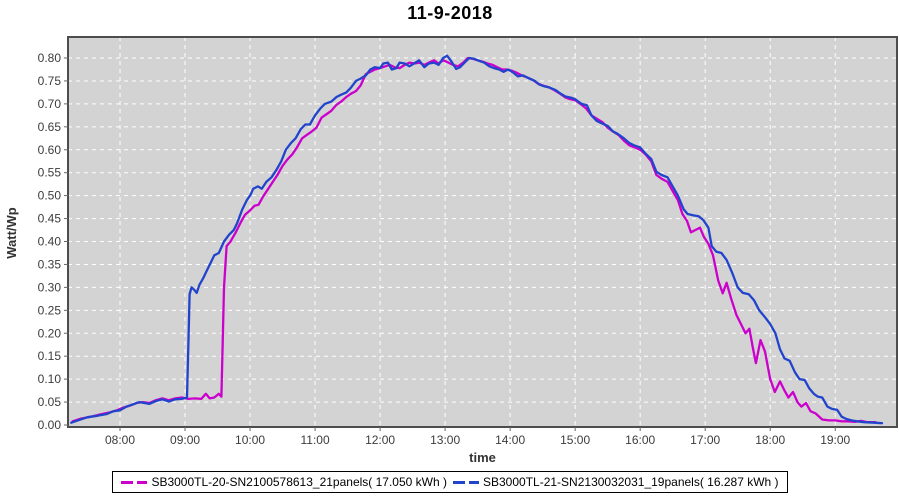  What do you see at coordinates (575, 440) in the screenshot?
I see `svg-text: 15:00` at bounding box center [575, 440].